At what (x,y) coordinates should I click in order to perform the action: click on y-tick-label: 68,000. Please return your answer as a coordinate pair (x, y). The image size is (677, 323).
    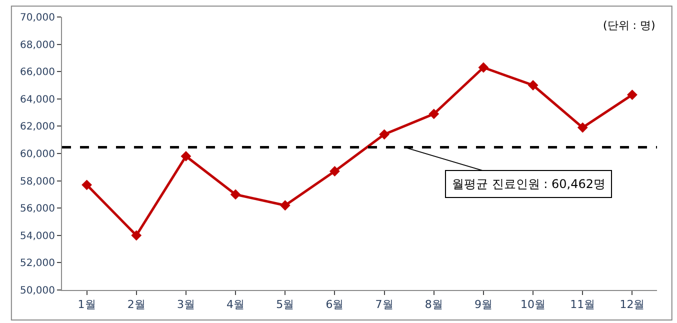
    Looking at the image, I should click on (37, 45).